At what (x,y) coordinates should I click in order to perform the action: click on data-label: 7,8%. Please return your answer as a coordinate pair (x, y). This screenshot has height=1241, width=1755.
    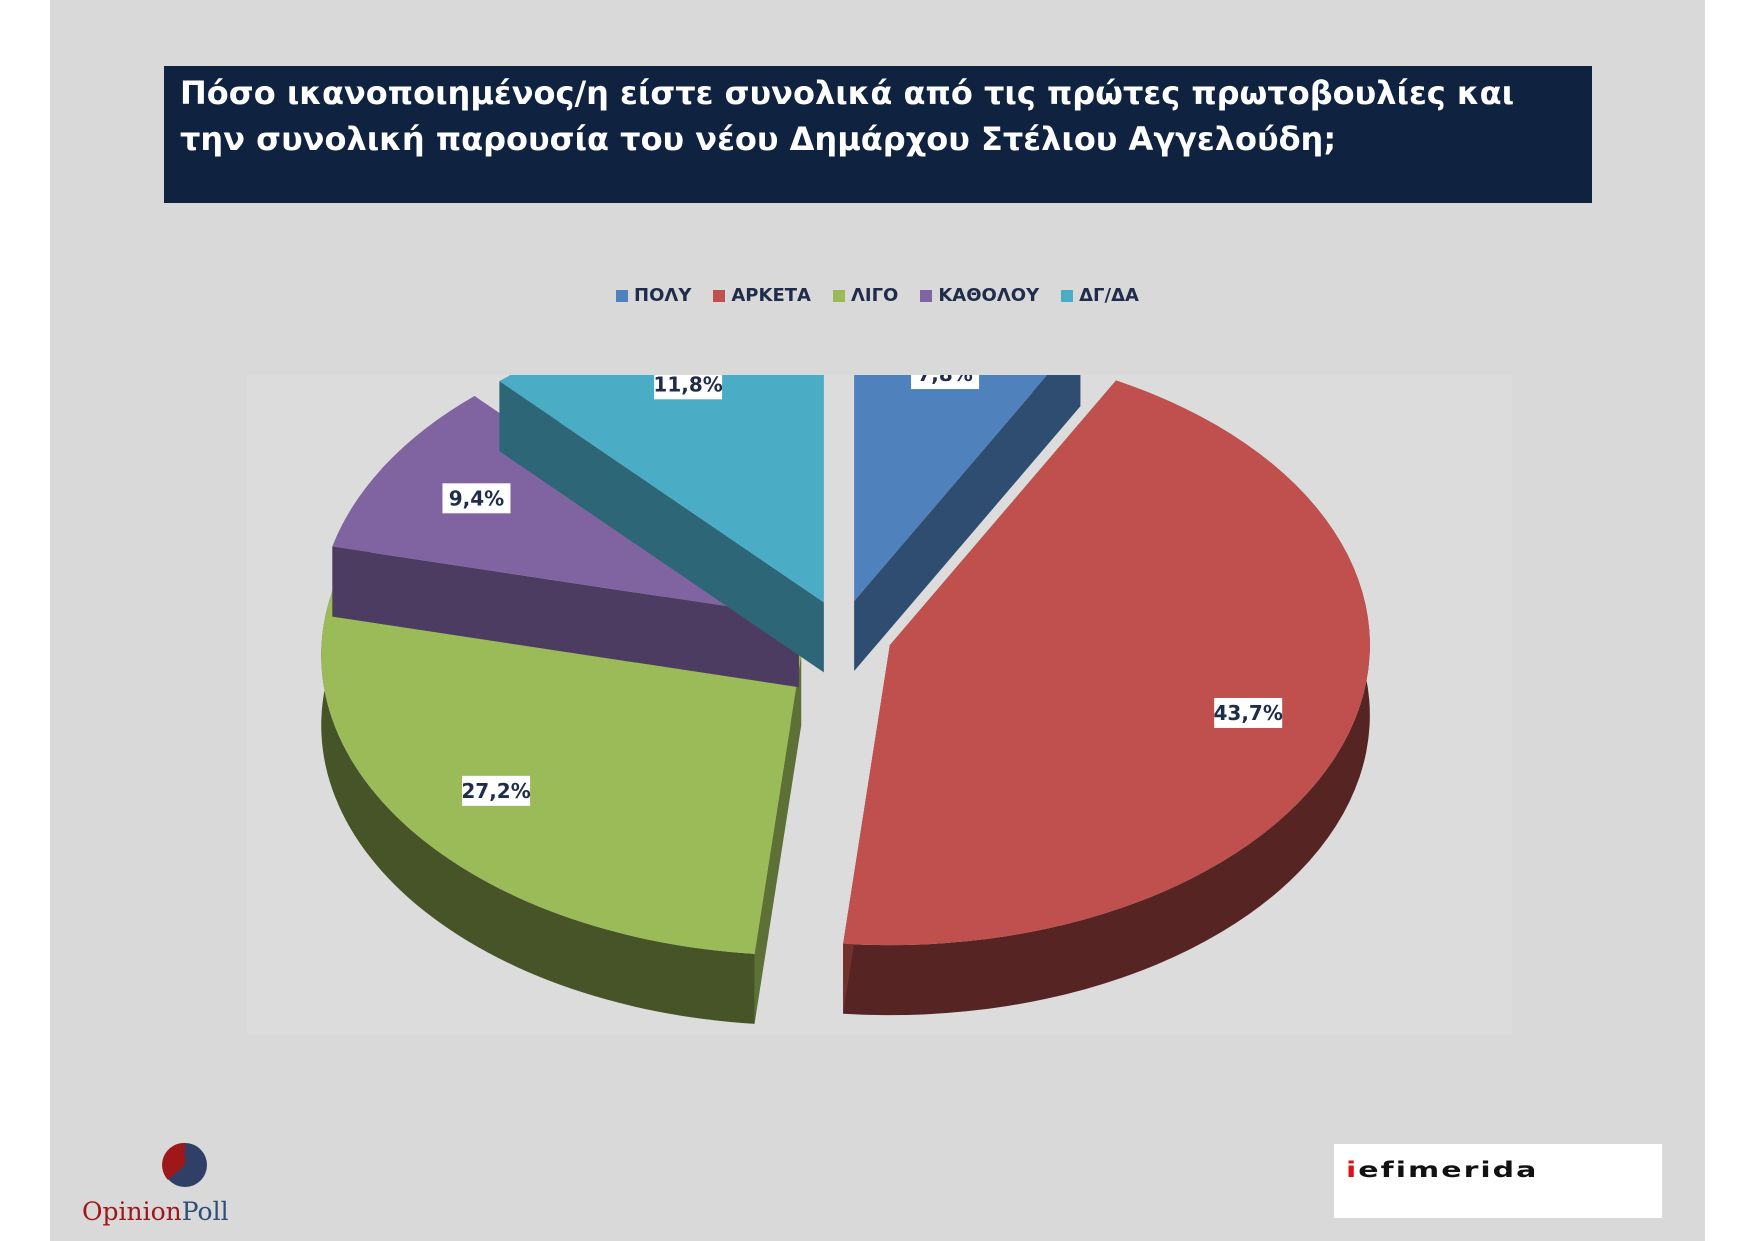
    Looking at the image, I should click on (944, 380).